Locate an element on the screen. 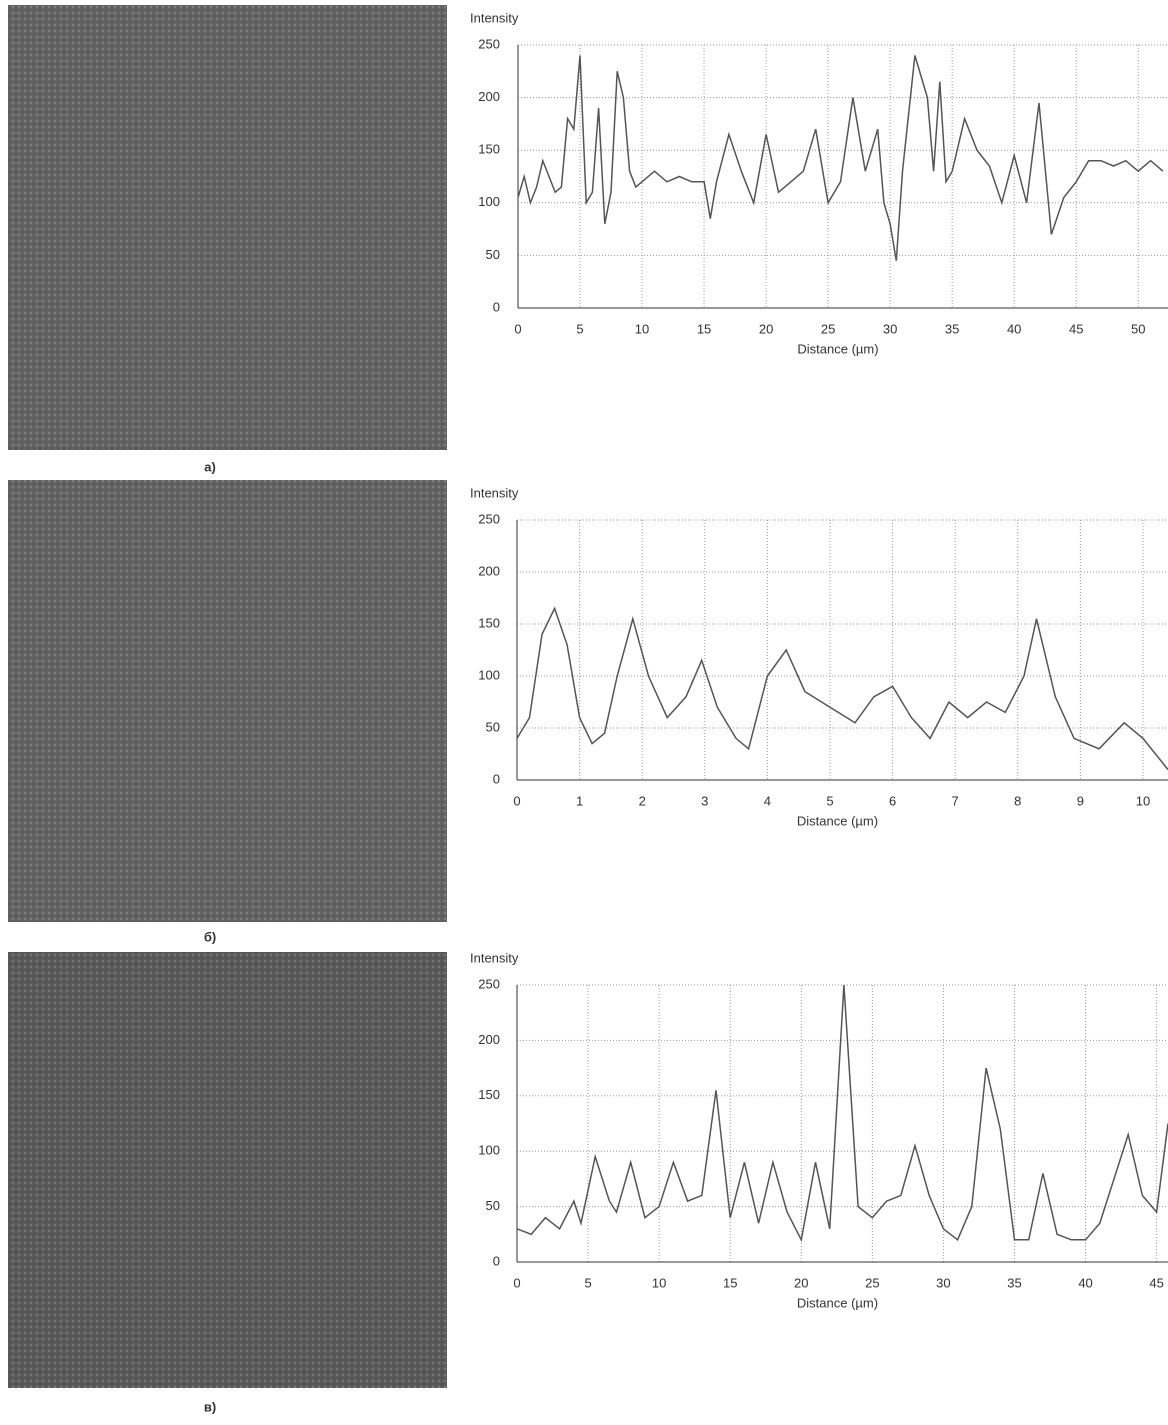  x-tick-label: 3 is located at coordinates (704, 800).